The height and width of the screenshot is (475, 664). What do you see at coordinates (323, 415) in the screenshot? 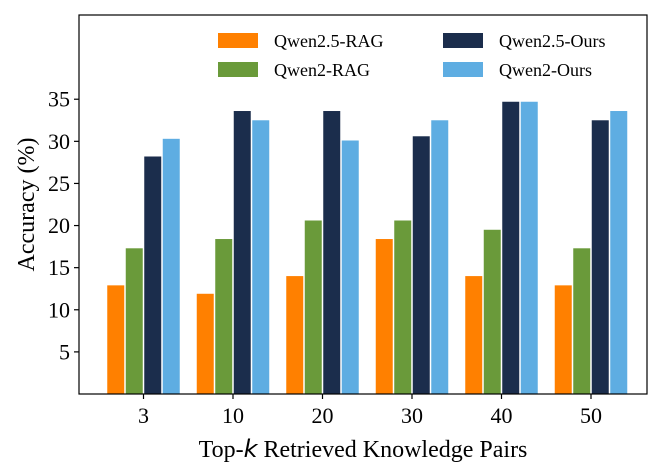
I see `x-tick-label: 20` at bounding box center [323, 415].